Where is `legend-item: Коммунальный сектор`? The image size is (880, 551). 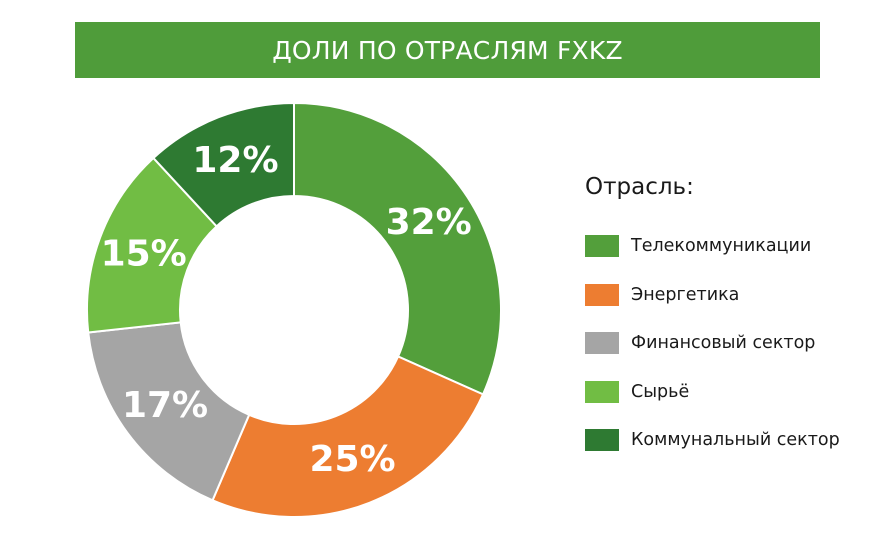
legend-item: Коммунальный сектор is located at coordinates (725, 440).